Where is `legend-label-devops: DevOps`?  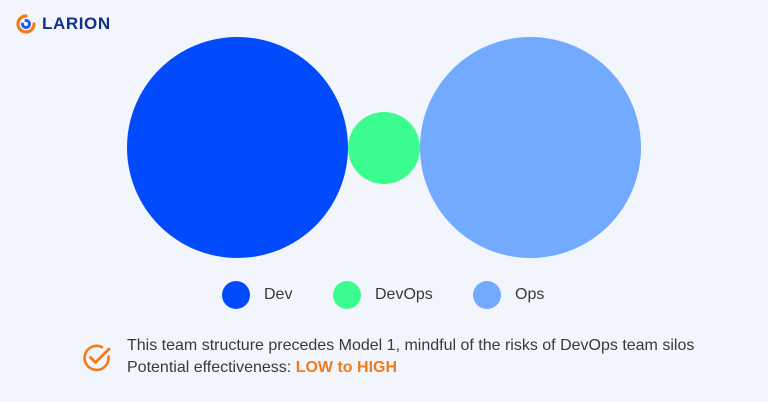
legend-label-devops: DevOps is located at coordinates (404, 294).